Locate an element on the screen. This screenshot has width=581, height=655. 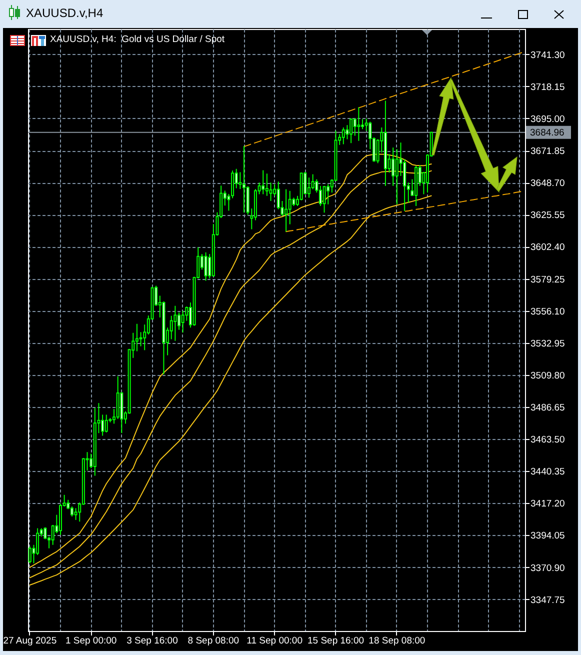
y-tick-label: 3648.70 is located at coordinates (547, 184).